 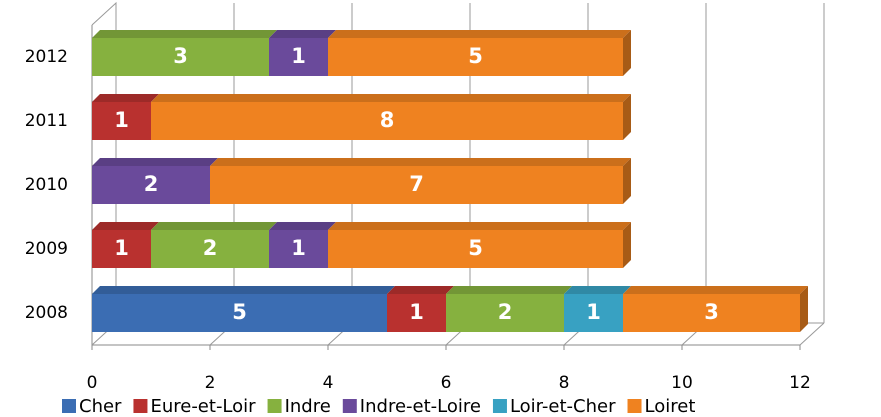 What do you see at coordinates (420, 406) in the screenshot?
I see `legend-label: Indre-et-Loire` at bounding box center [420, 406].